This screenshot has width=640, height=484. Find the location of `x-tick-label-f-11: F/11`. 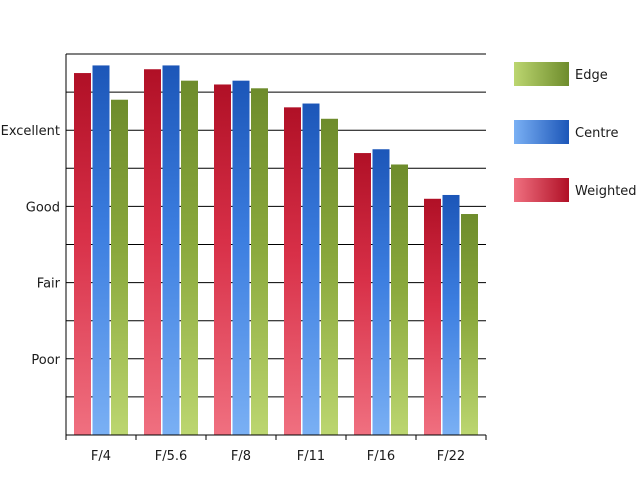

x-tick-label-f-11: F/11 is located at coordinates (311, 456).